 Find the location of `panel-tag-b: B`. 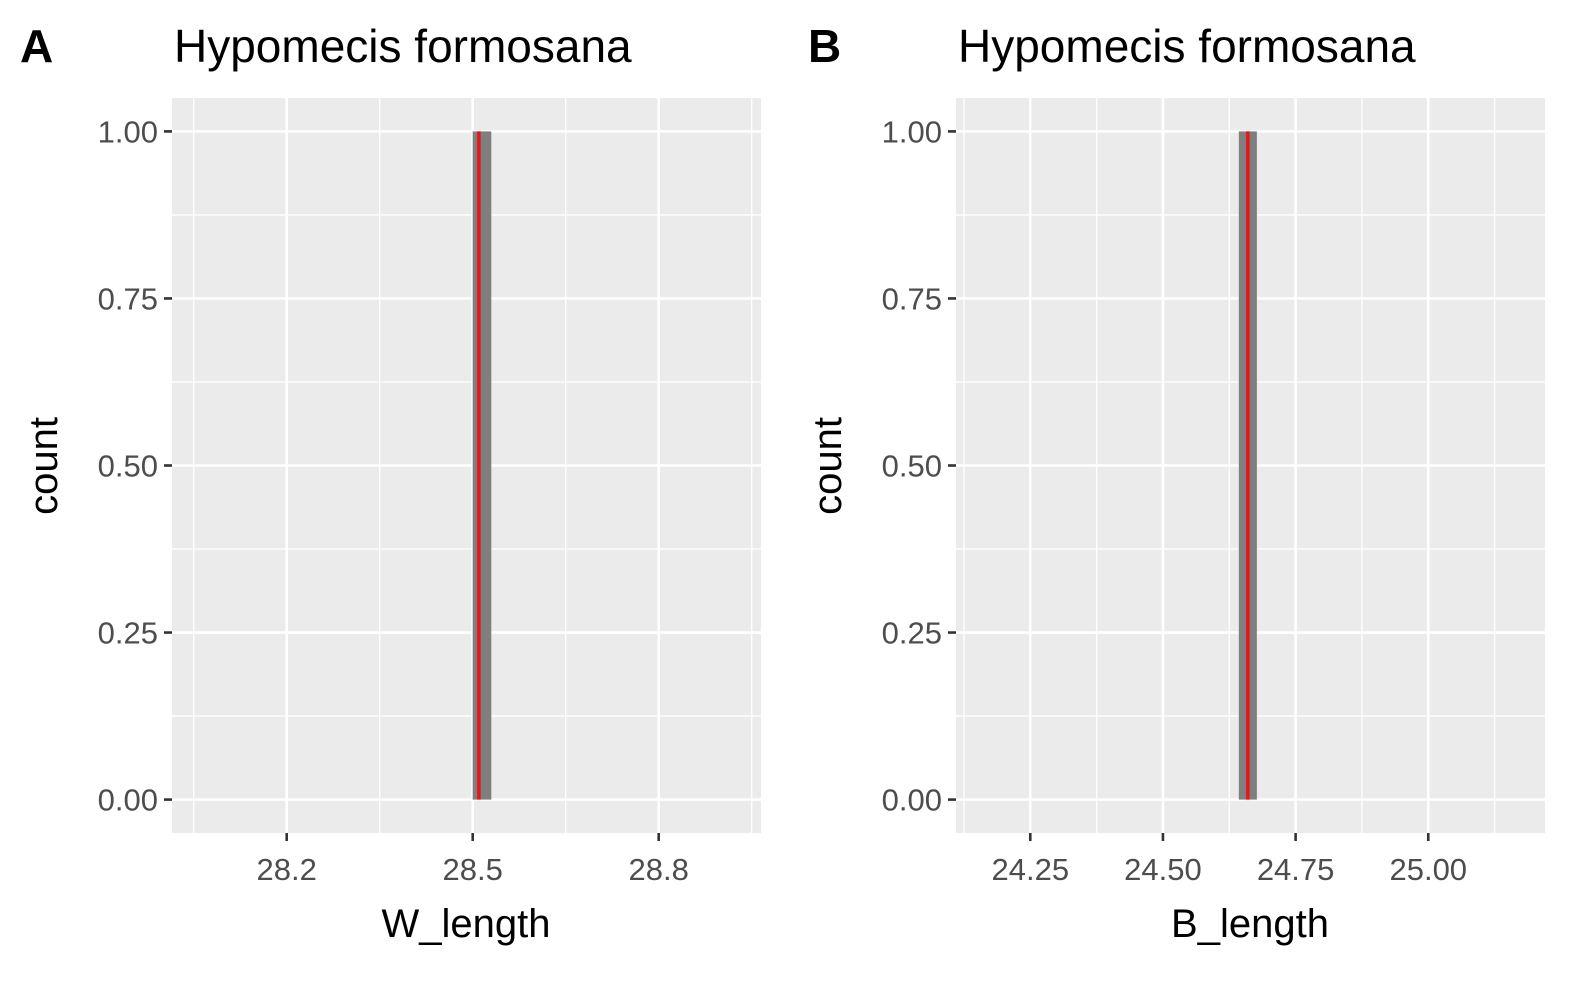

panel-tag-b: B is located at coordinates (824, 46).